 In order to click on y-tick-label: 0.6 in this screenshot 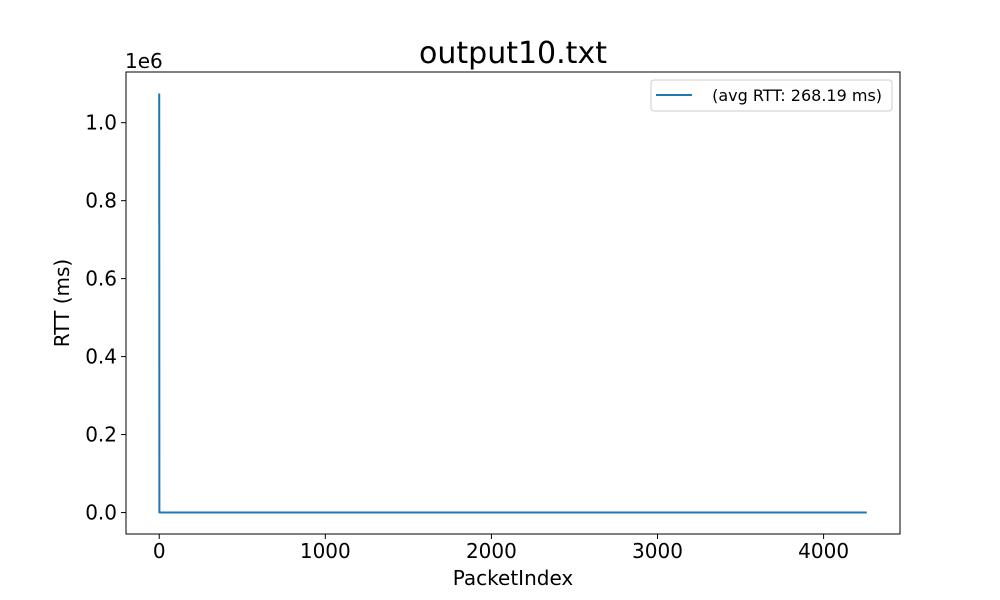, I will do `click(101, 279)`.